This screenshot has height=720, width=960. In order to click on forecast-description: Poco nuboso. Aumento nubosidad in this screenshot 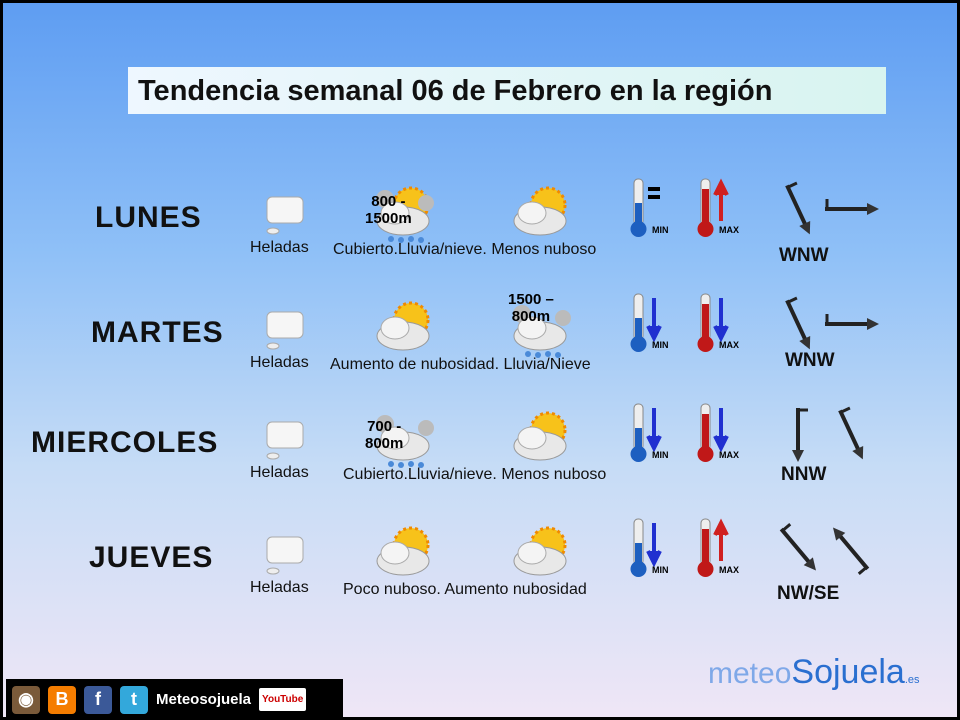, I will do `click(465, 589)`.